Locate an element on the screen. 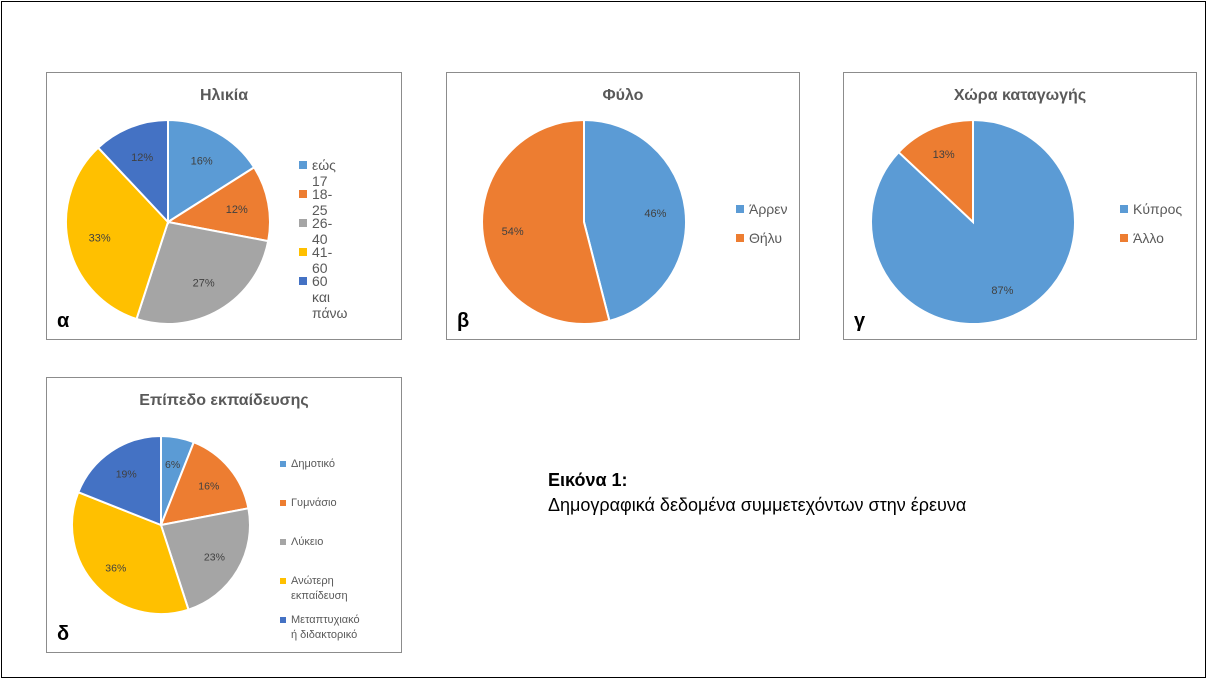 Image resolution: width=1209 pixels, height=681 pixels. slice-label: 6% is located at coordinates (172, 465).